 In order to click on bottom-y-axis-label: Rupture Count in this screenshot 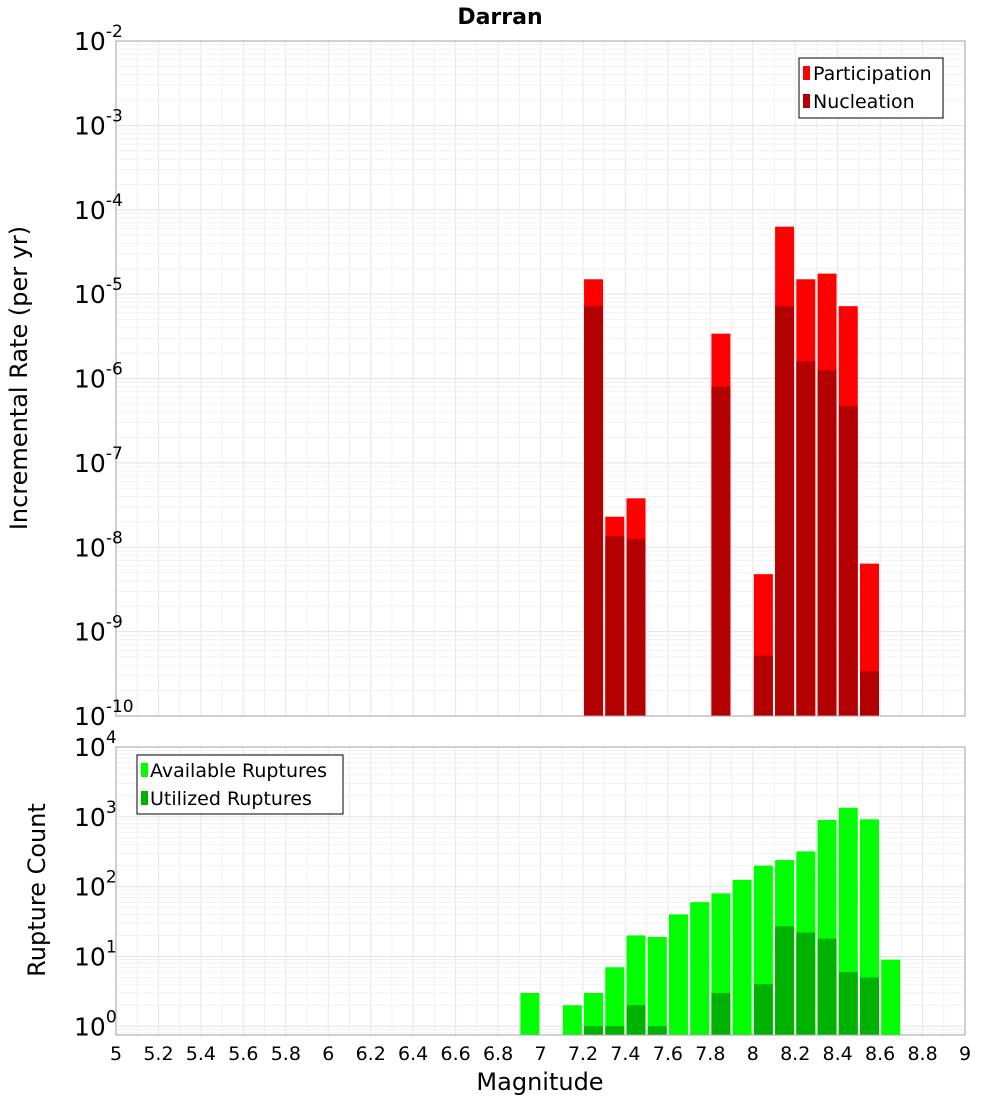, I will do `click(37, 890)`.